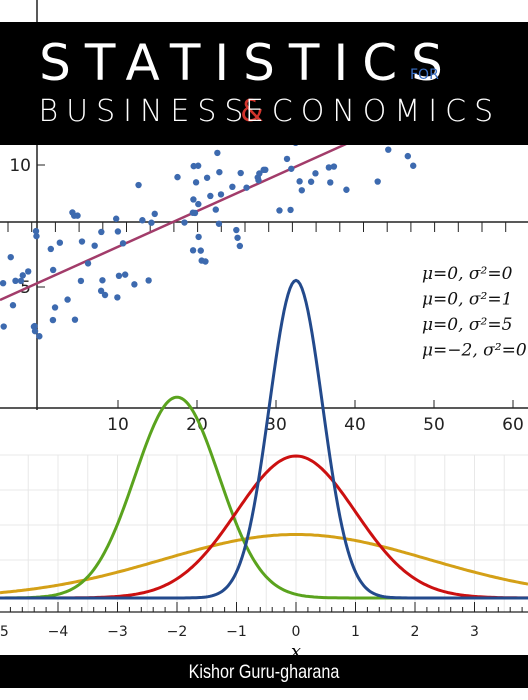 The height and width of the screenshot is (700, 528). I want to click on x-tick-label: −5, so click(4, 632).